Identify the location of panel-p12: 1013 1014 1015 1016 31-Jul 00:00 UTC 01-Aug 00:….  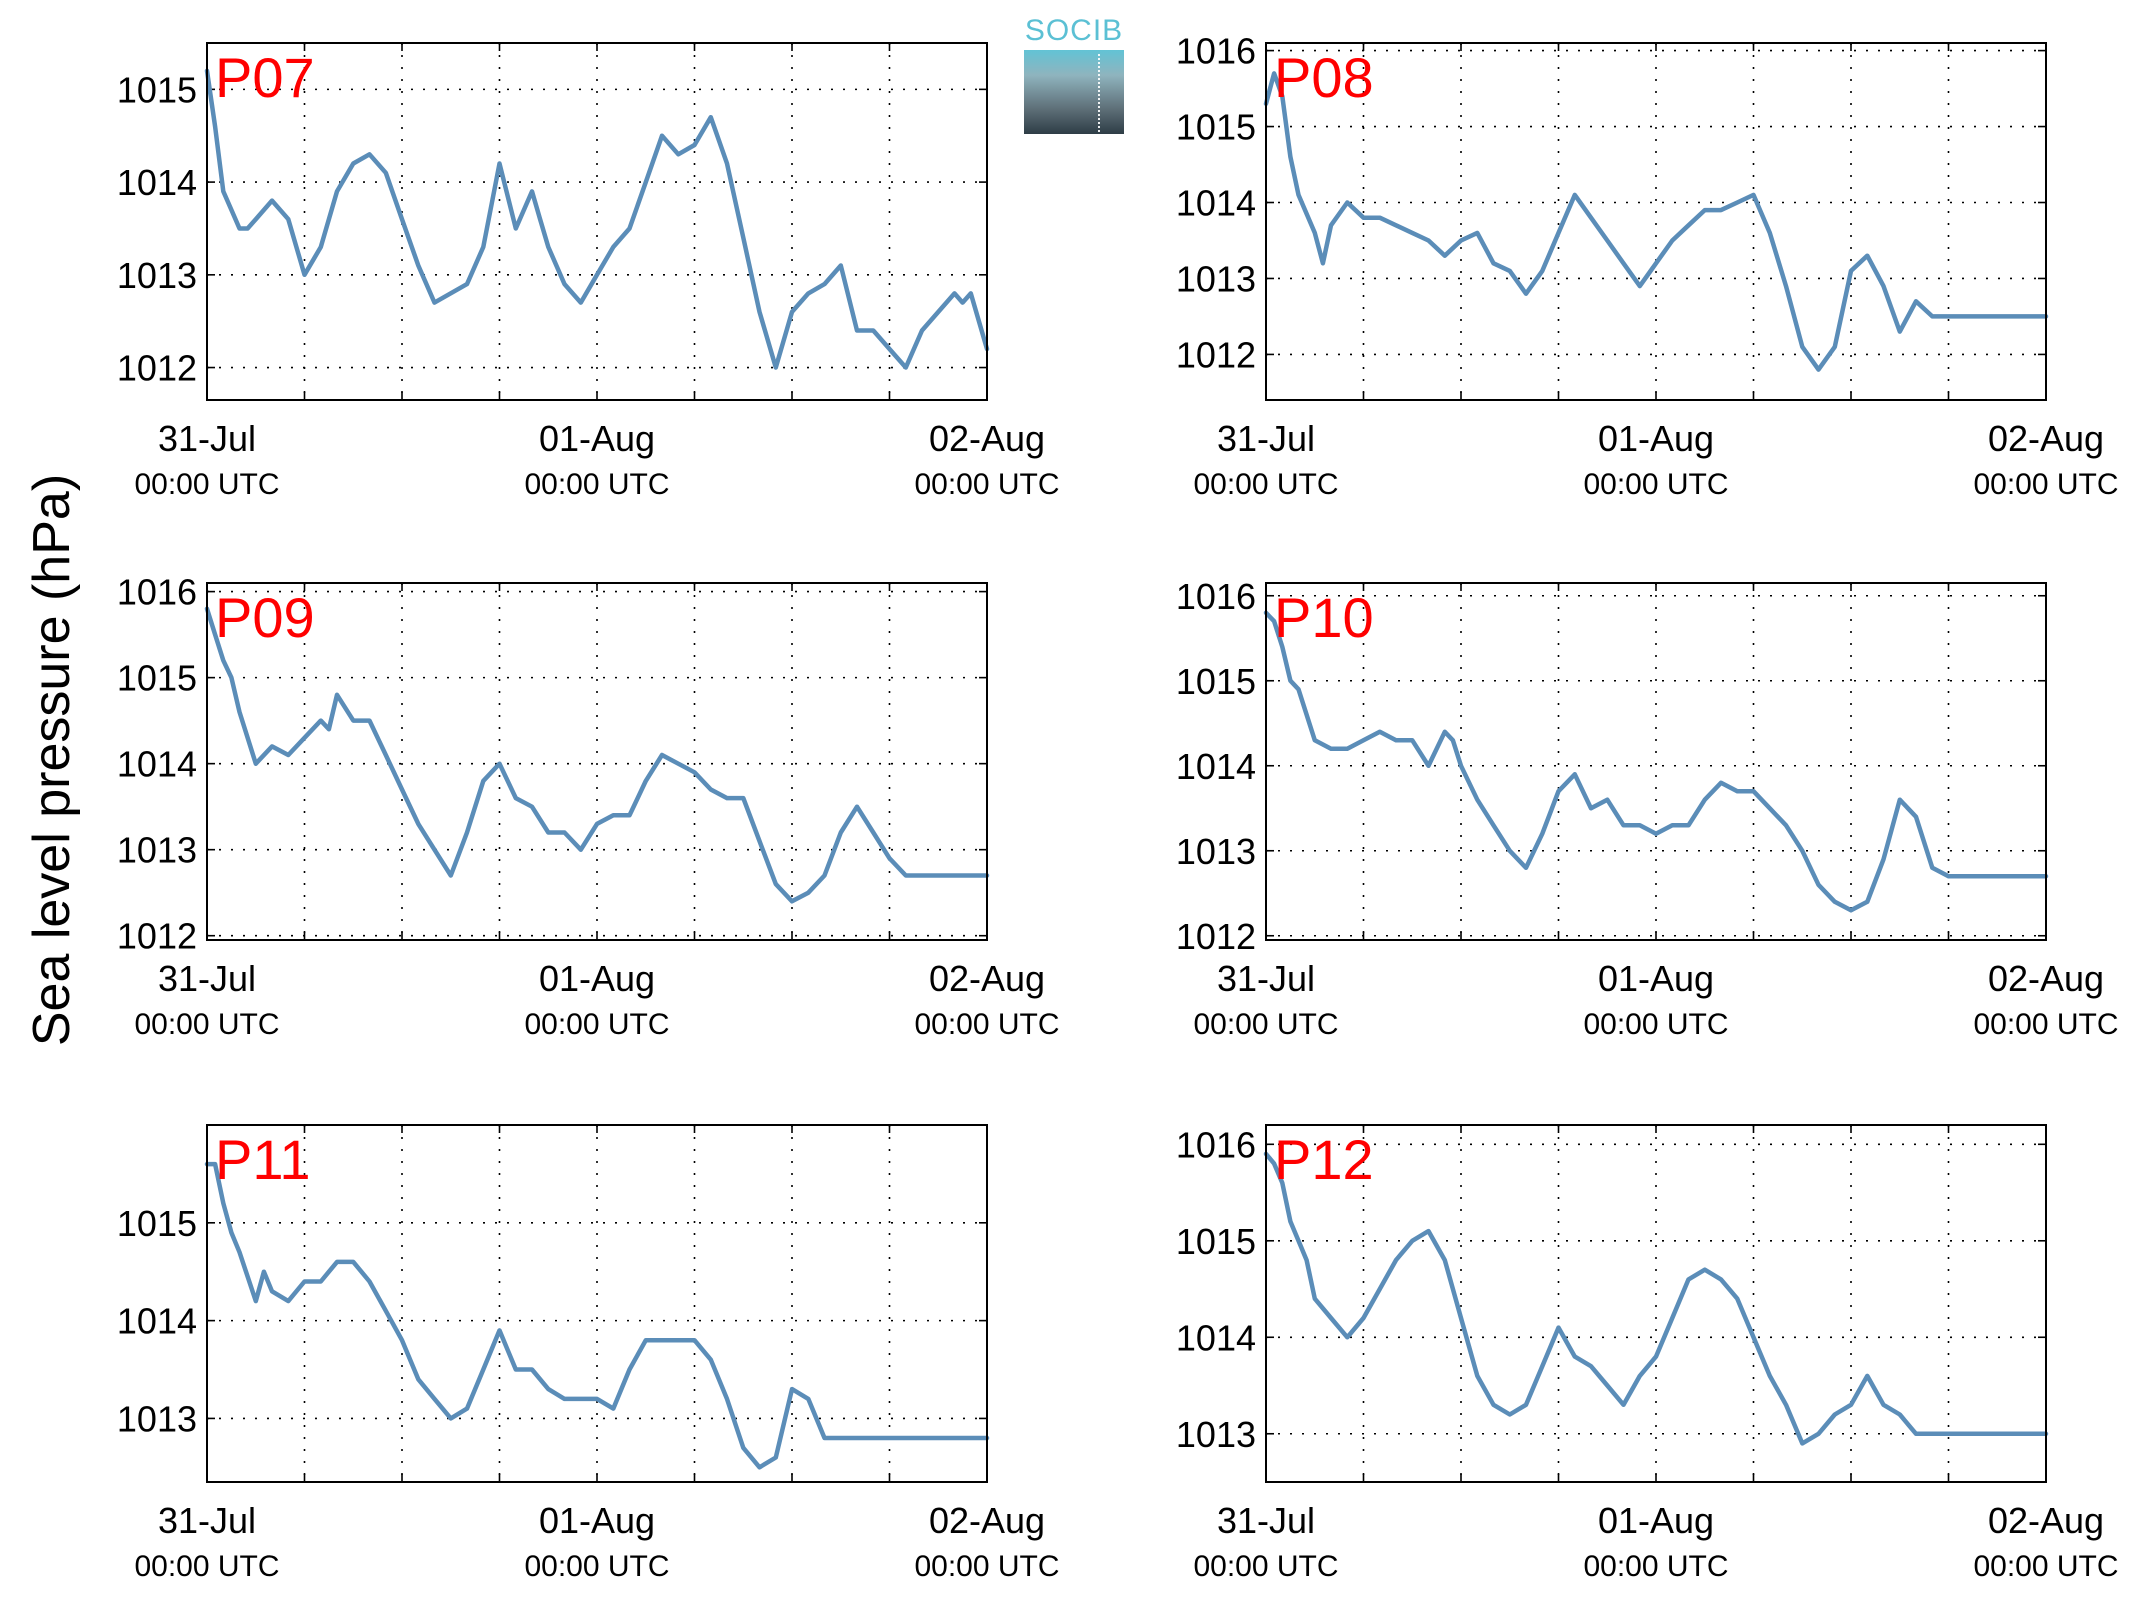
(1647, 1353).